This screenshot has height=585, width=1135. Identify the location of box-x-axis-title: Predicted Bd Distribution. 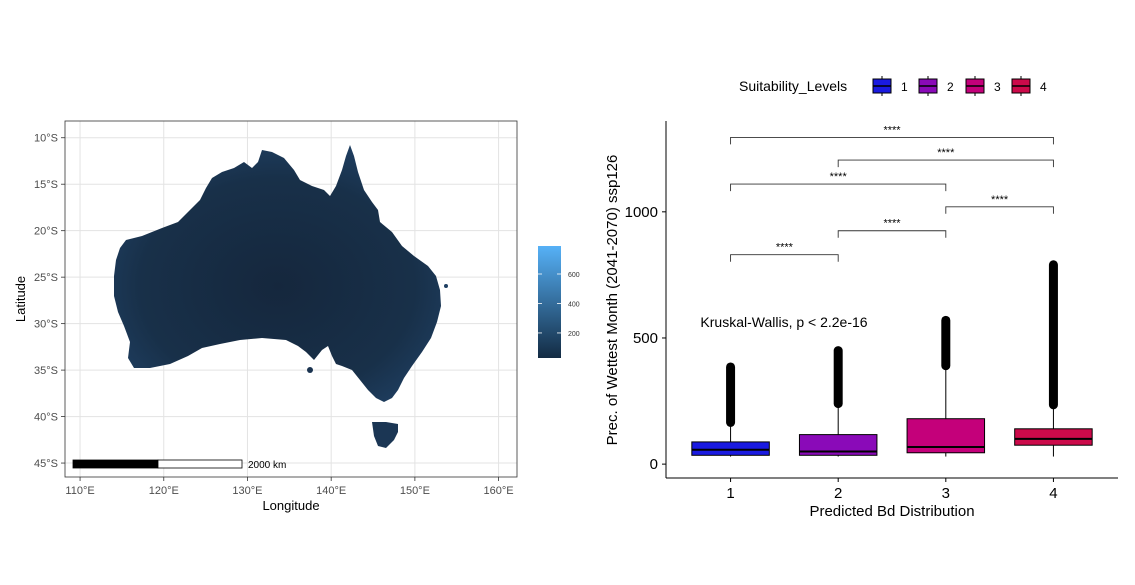
(891, 511).